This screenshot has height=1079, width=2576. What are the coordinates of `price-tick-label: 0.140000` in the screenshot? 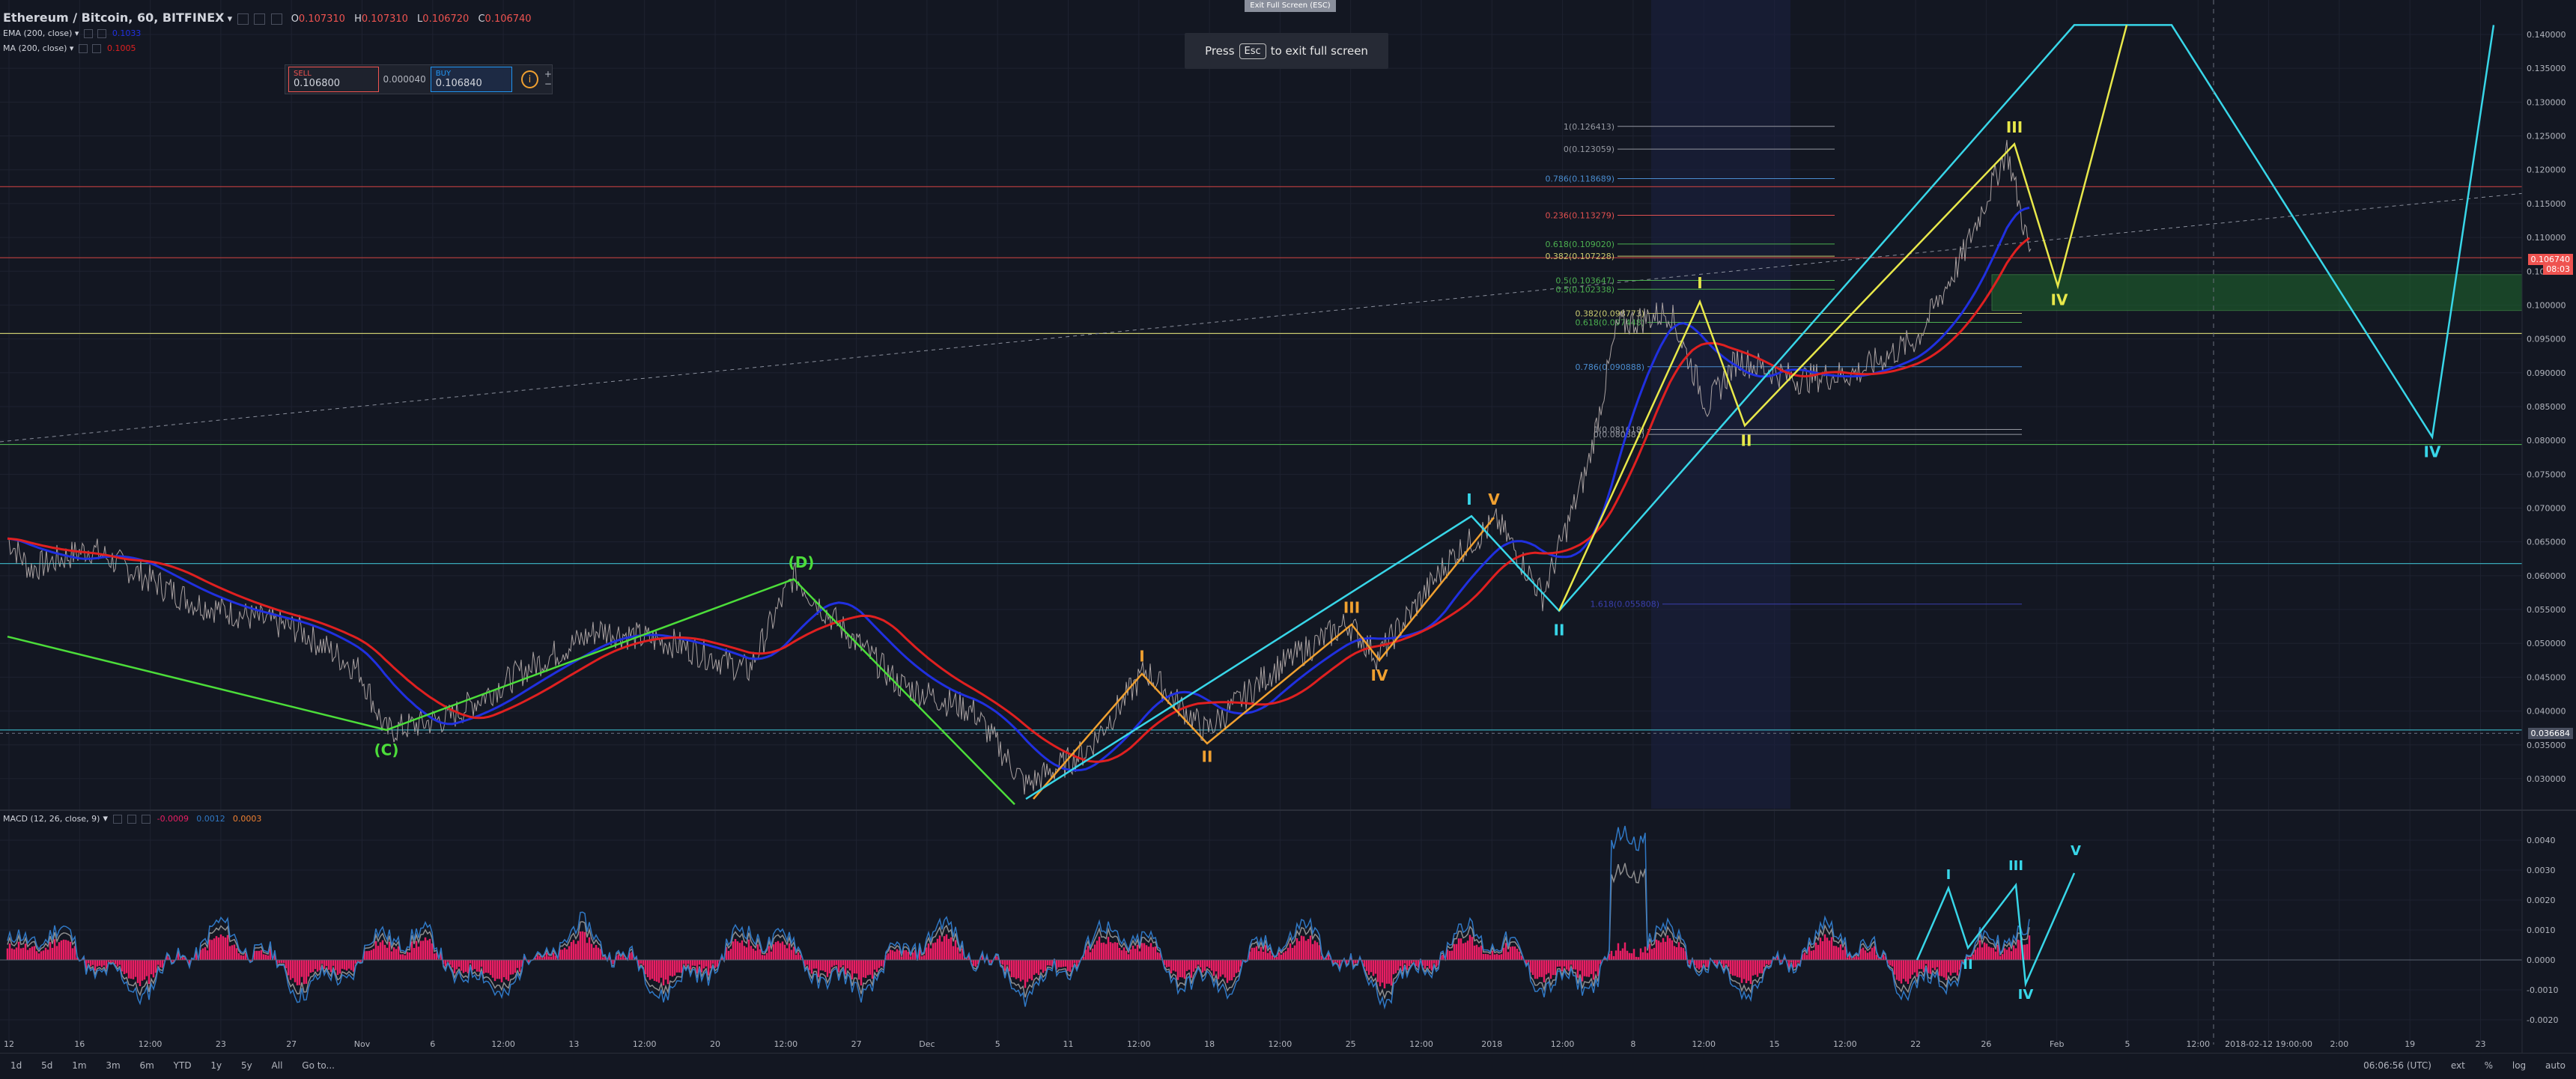 It's located at (2546, 35).